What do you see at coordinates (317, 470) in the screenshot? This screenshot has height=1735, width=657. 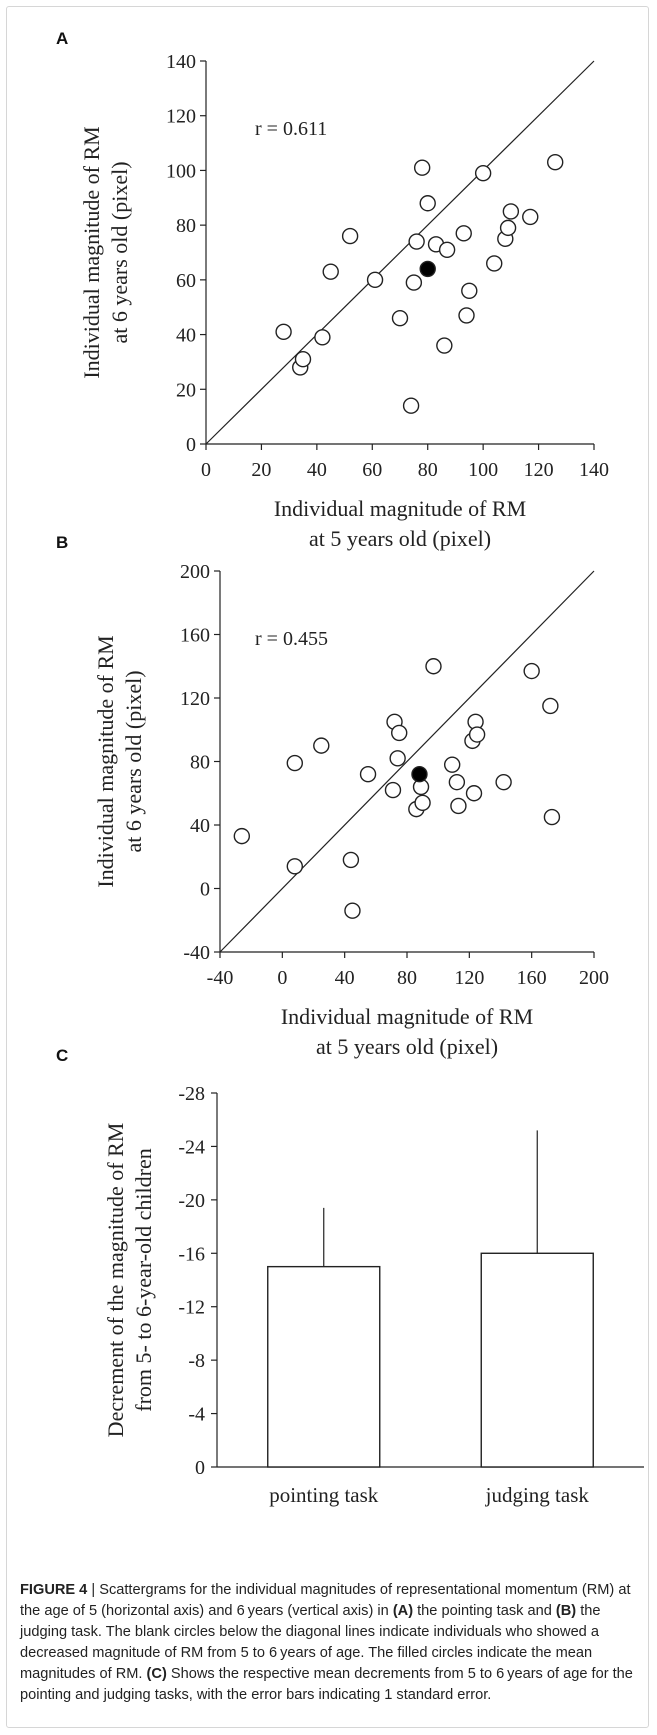 I see `chart-a-x-tick-label: 40` at bounding box center [317, 470].